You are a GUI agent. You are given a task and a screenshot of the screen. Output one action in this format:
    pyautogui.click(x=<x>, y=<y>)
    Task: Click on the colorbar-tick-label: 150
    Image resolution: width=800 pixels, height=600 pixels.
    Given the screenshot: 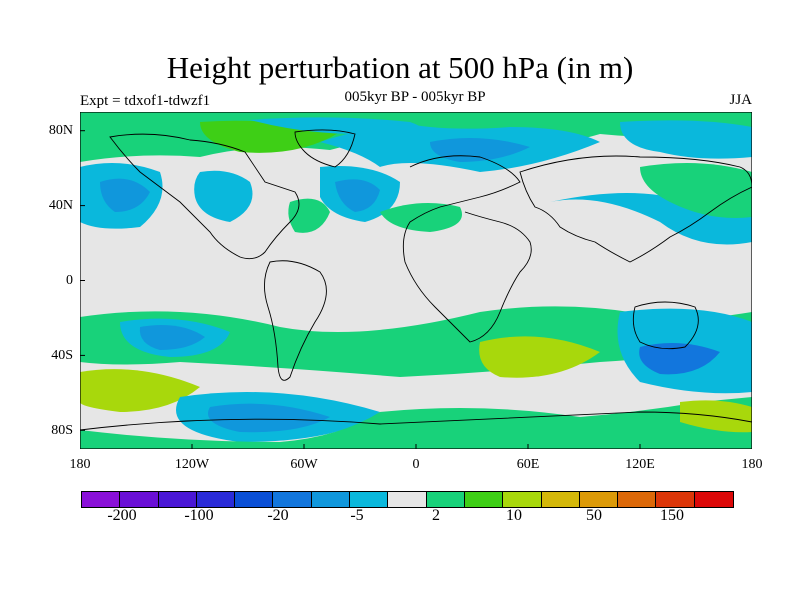 What is the action you would take?
    pyautogui.click(x=672, y=515)
    